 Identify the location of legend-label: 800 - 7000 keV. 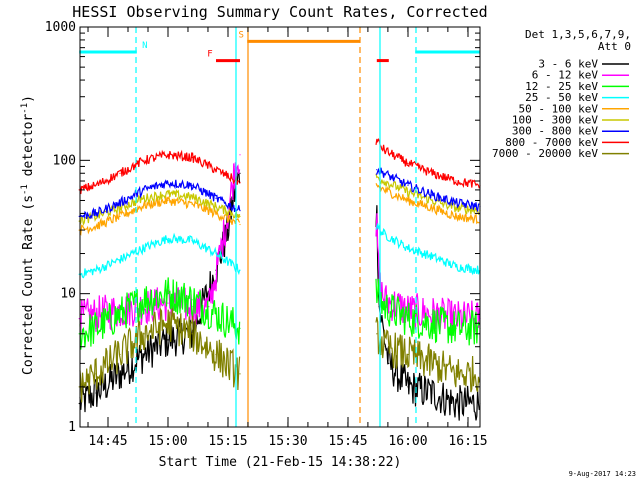
(551, 142).